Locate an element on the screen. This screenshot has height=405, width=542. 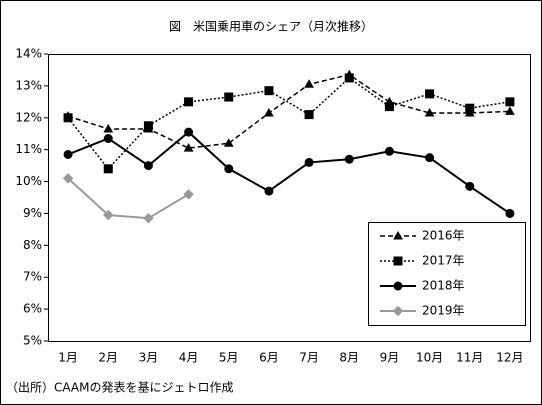
y-tick-label: 5% is located at coordinates (32, 341).